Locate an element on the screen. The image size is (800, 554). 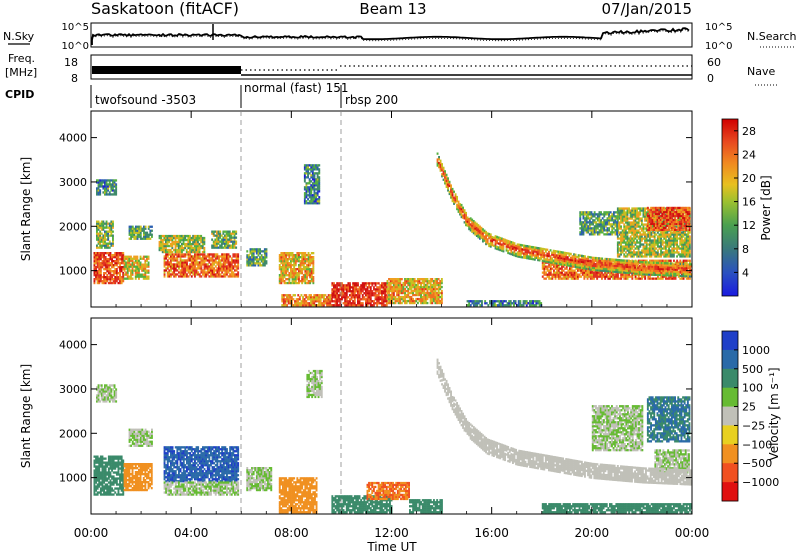
cpid-label: CPID is located at coordinates (19, 94).